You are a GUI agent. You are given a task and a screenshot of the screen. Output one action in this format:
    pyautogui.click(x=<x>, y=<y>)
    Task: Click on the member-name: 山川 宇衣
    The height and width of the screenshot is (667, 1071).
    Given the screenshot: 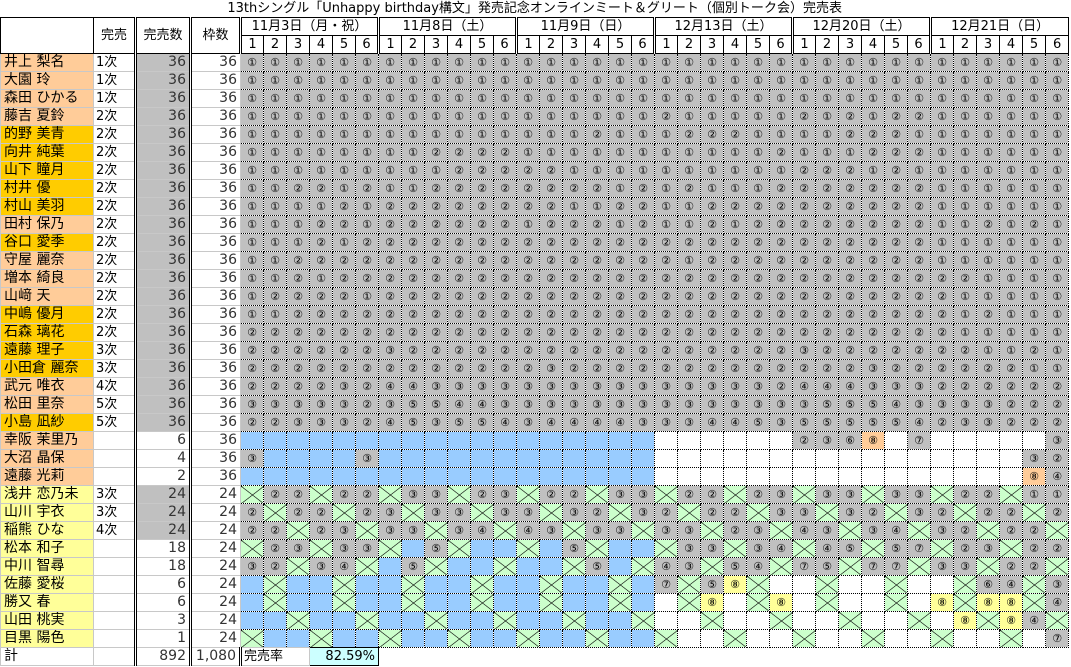 What is the action you would take?
    pyautogui.click(x=47, y=512)
    